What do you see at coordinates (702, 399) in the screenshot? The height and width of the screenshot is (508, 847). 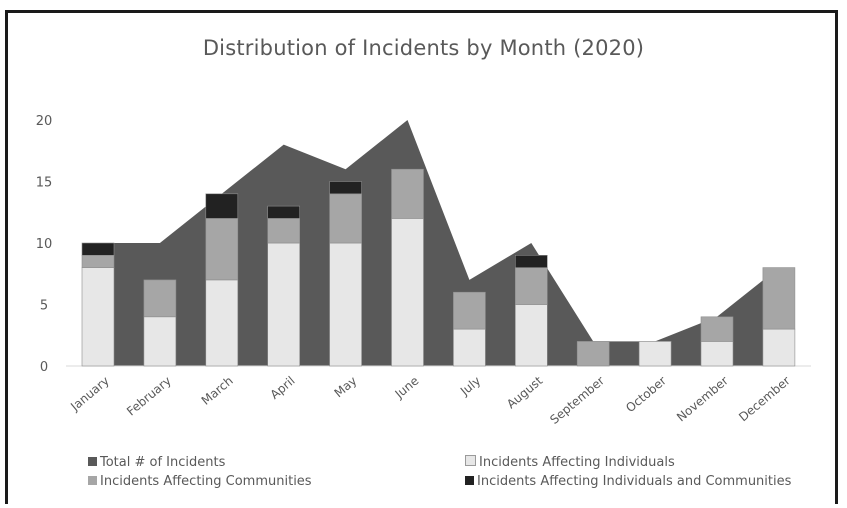 I see `x-tick-label-november: November` at bounding box center [702, 399].